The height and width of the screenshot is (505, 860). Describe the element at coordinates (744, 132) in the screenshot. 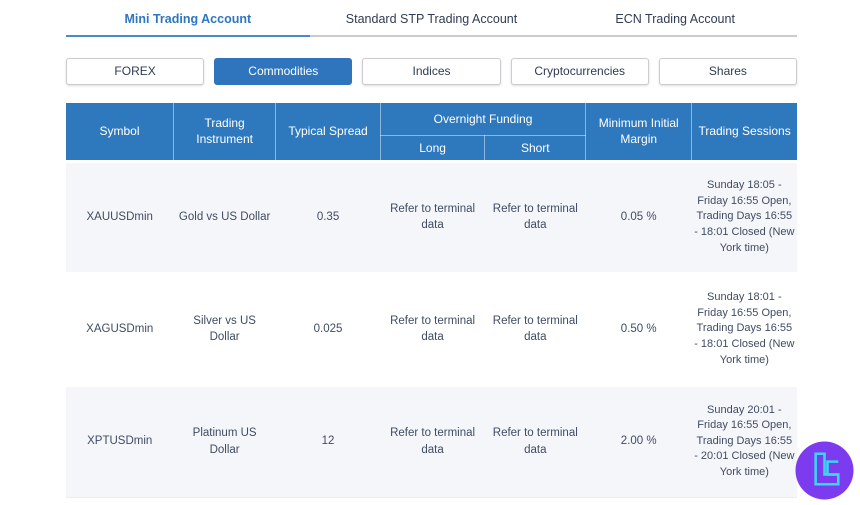

I see `column-header-trading-sessions: Trading Sessions` at that location.